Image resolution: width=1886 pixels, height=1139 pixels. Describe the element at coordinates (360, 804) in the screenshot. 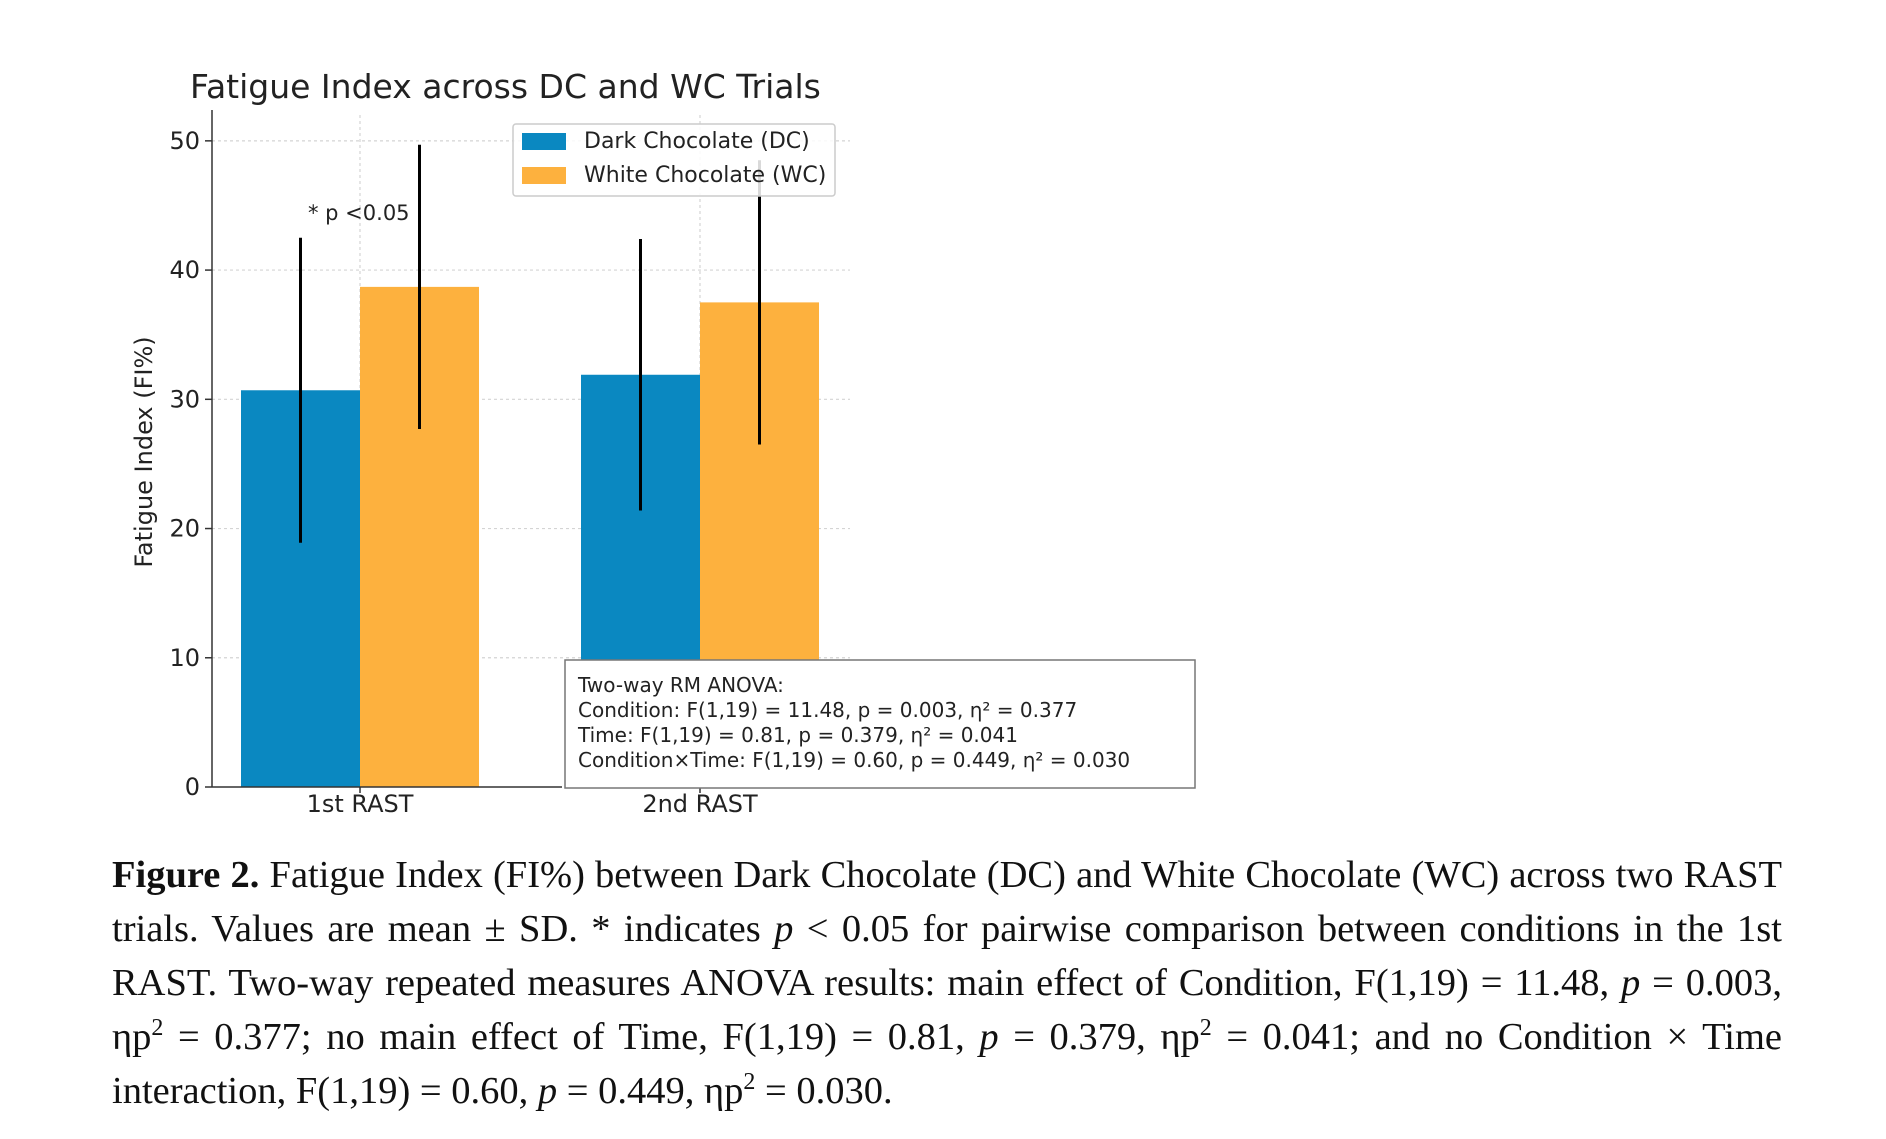

I see `x-tick-label: 1st RAST` at that location.